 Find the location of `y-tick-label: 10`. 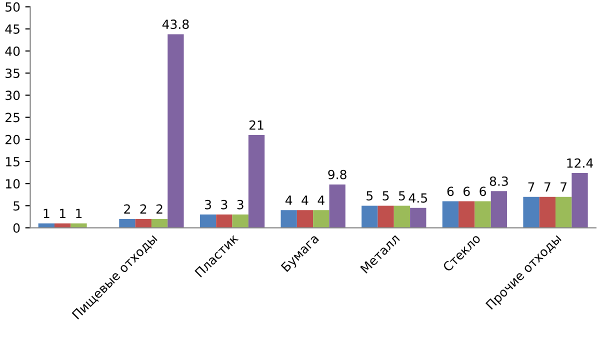

y-tick-label: 10 is located at coordinates (13, 184).